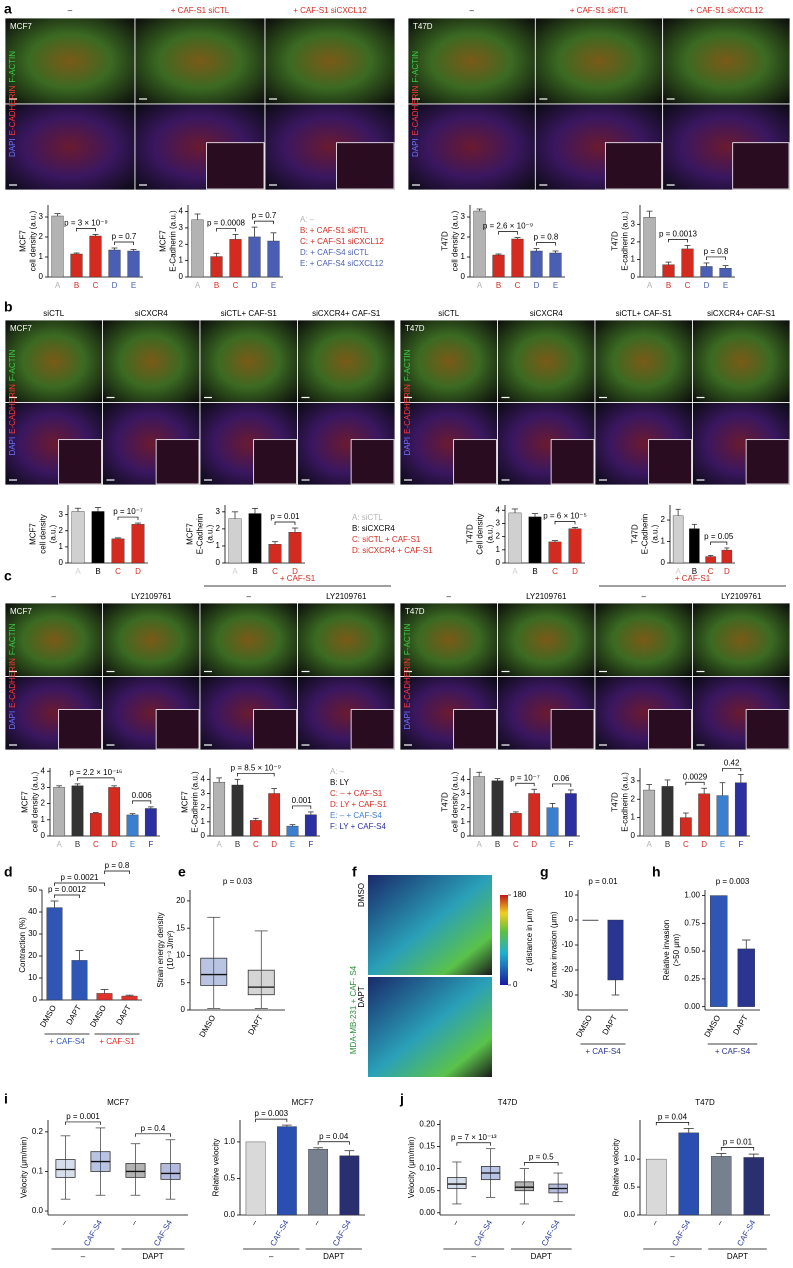 The height and width of the screenshot is (1268, 793). I want to click on x-tick-label: D, so click(537, 285).